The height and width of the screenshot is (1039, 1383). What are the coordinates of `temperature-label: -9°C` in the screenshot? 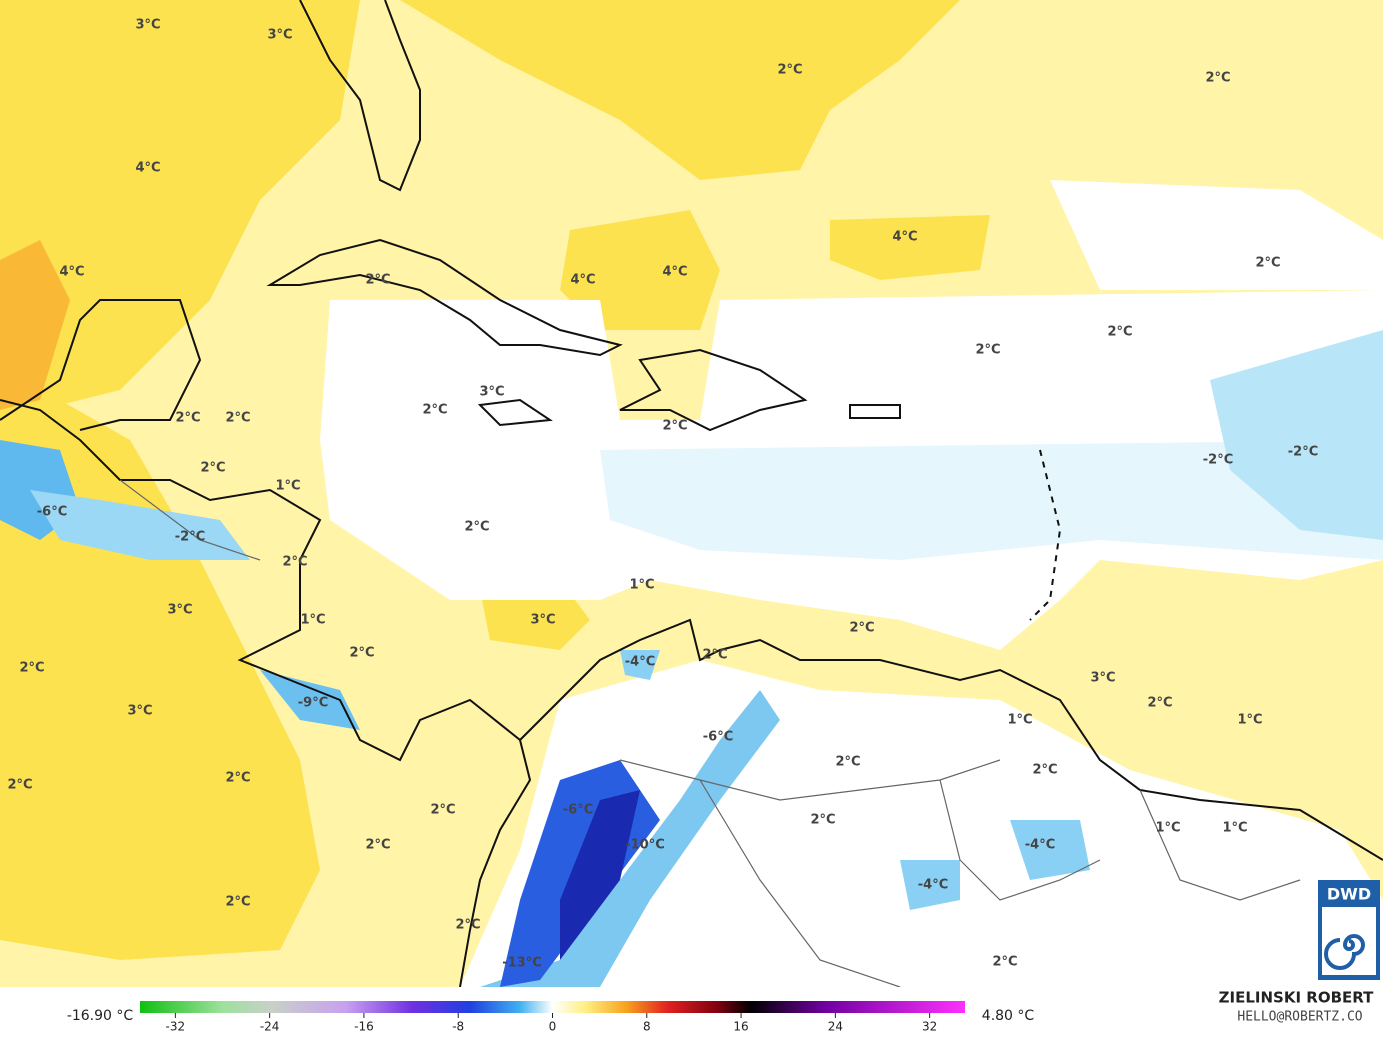 It's located at (313, 703).